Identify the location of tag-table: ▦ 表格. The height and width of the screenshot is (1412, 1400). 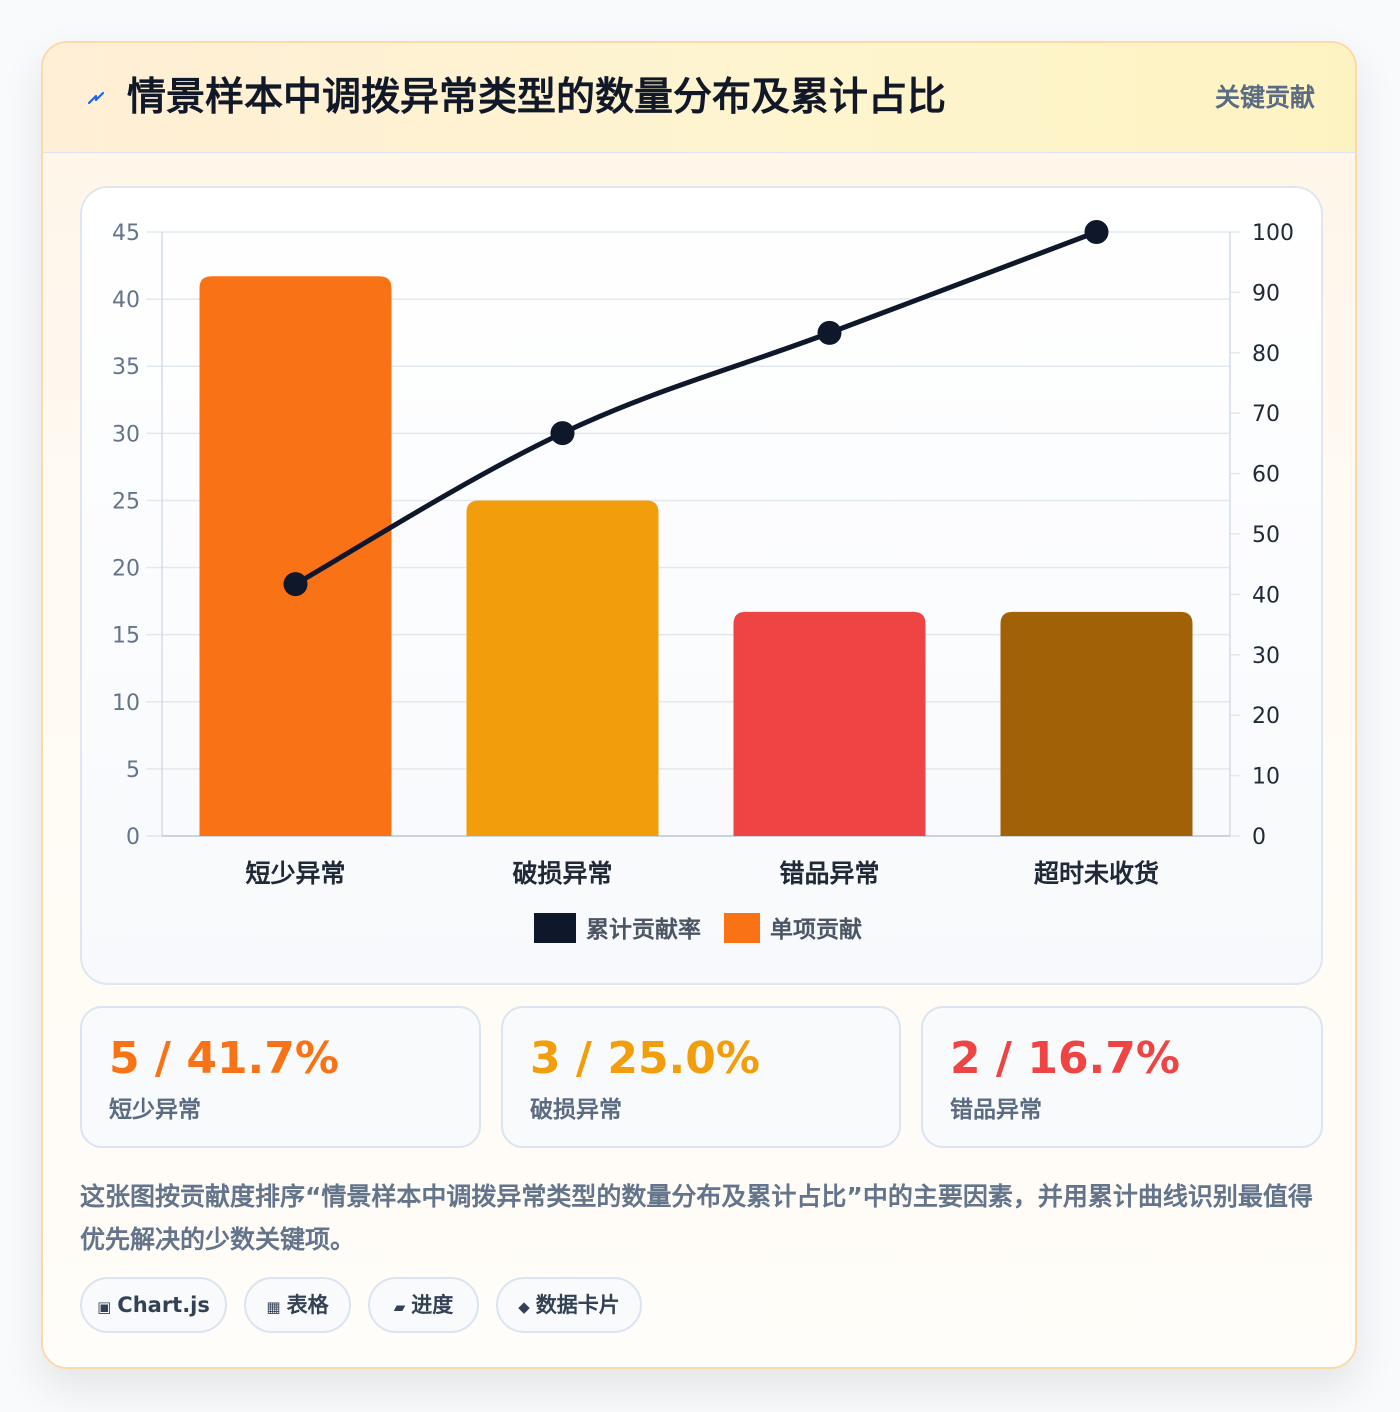
(297, 1305).